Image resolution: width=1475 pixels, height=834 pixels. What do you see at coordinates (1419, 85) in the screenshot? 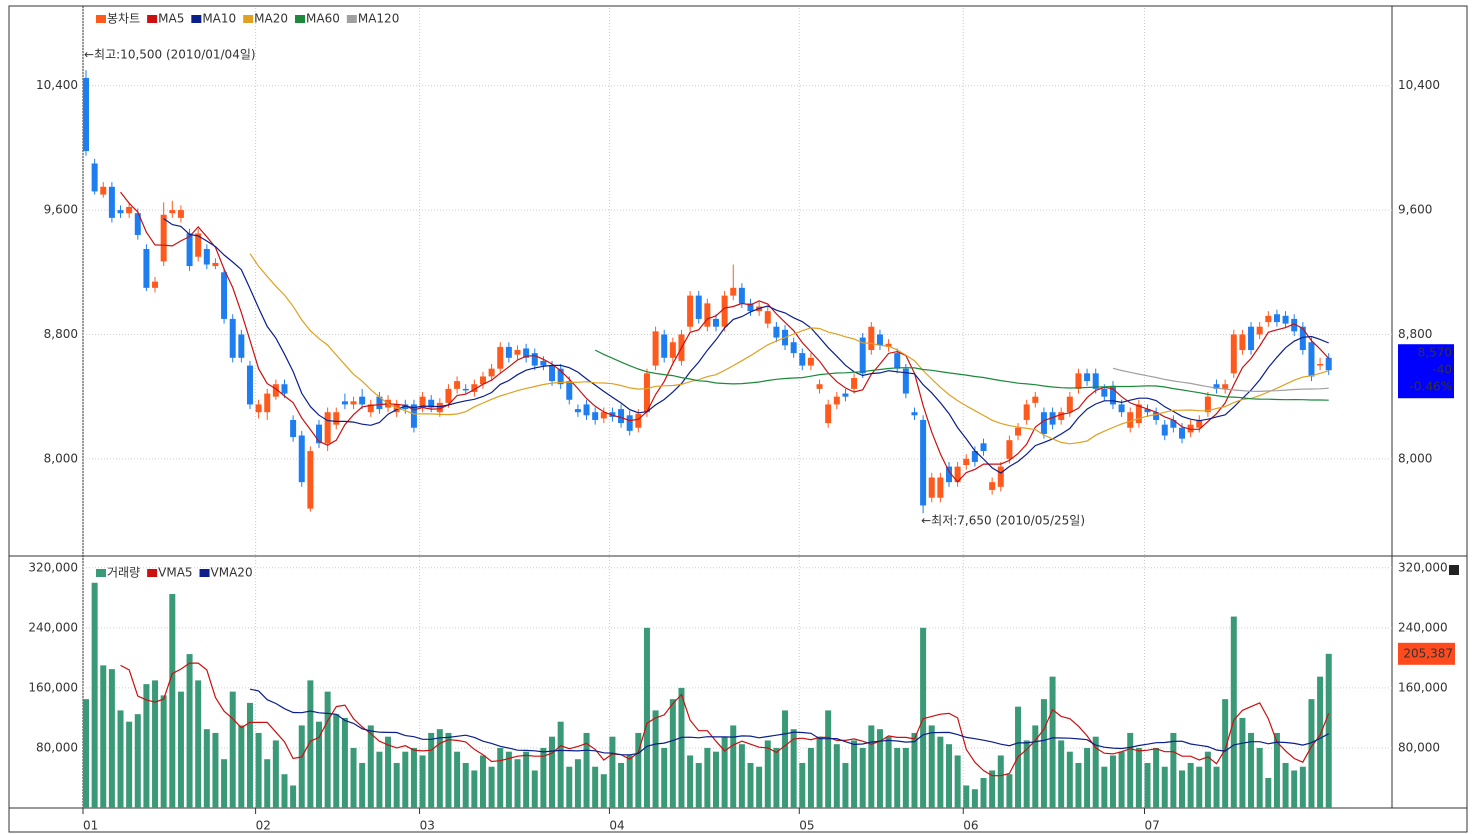
I see `y-tick-label-right: 10,400` at bounding box center [1419, 85].